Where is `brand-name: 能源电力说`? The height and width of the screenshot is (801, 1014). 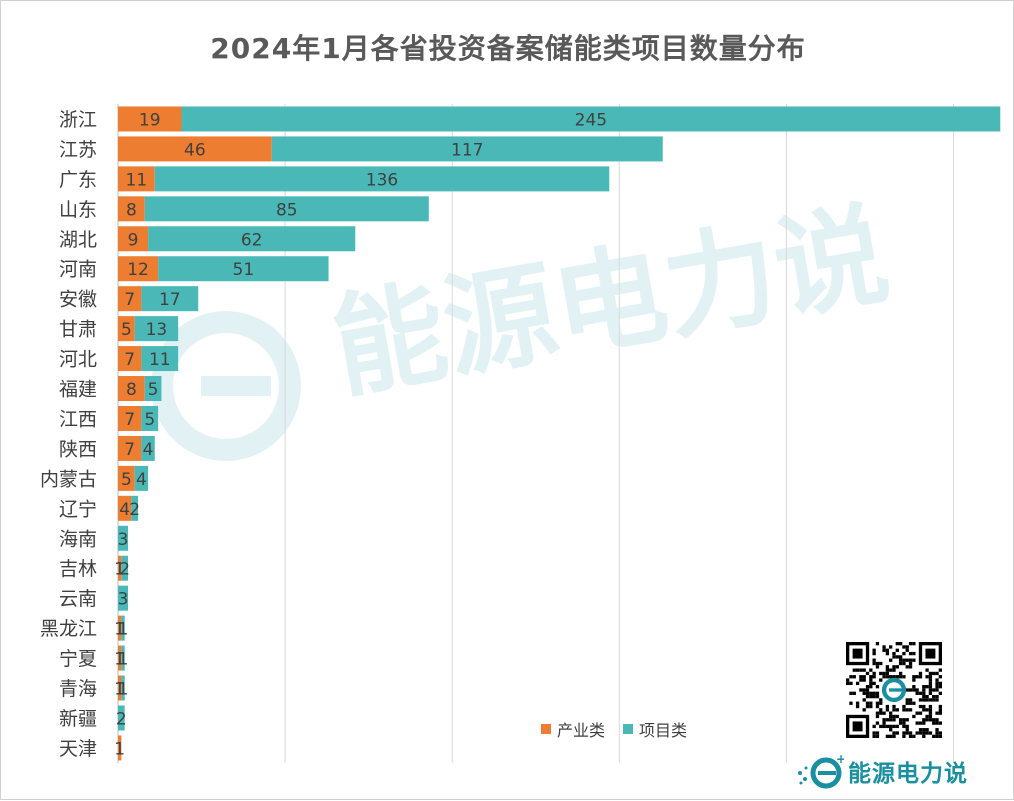
brand-name: 能源电力说 is located at coordinates (908, 774).